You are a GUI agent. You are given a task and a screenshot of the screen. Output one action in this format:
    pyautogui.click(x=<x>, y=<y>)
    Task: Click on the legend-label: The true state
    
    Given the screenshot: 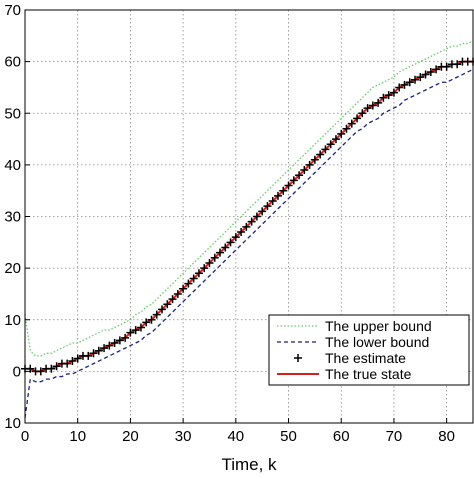 What is the action you would take?
    pyautogui.click(x=368, y=374)
    